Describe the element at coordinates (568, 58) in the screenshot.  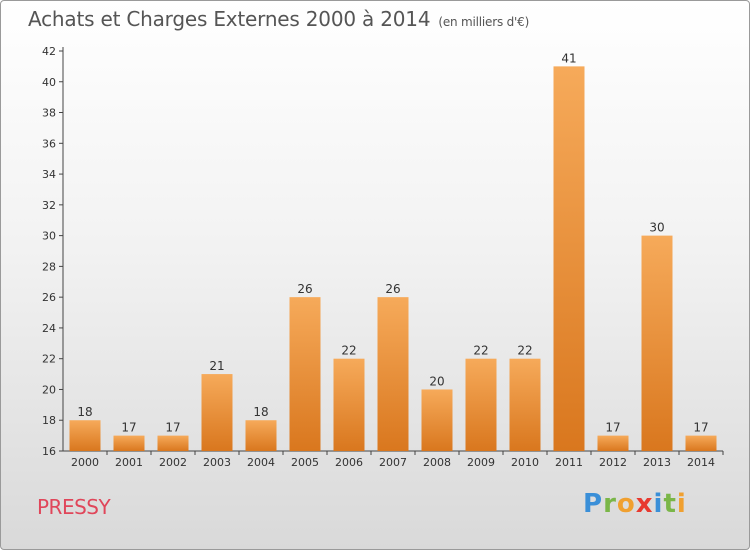
I see `data-label: 41` at that location.